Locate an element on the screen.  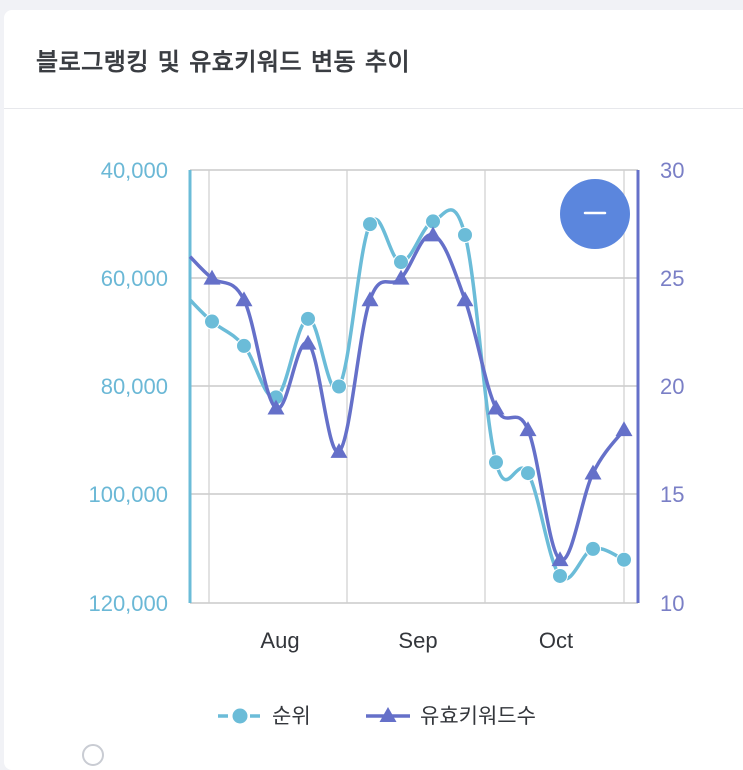
right-tick-label: 20 is located at coordinates (672, 386).